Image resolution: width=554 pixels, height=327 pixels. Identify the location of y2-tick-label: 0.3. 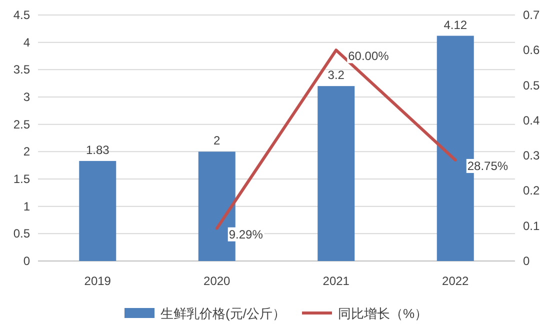
(531, 155).